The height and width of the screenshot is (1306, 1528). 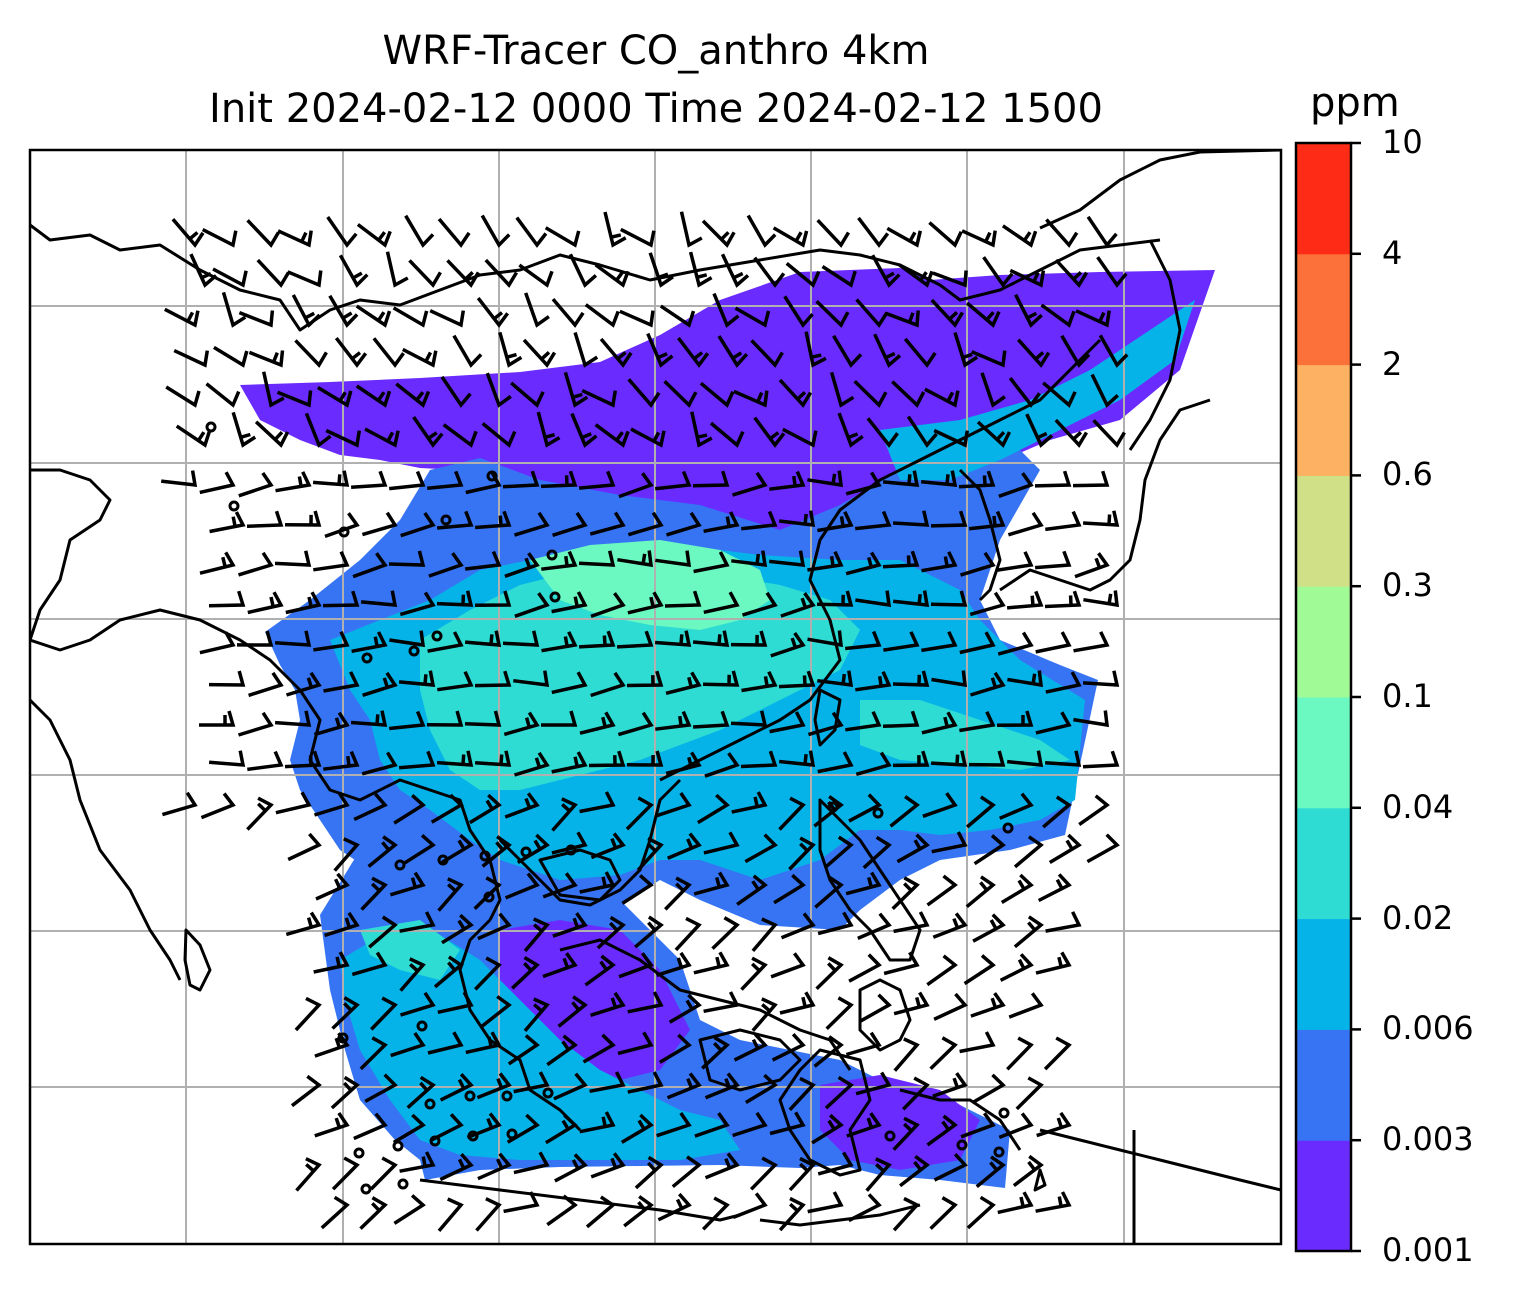 What do you see at coordinates (1323, 531) in the screenshot?
I see `colorbar-segment` at bounding box center [1323, 531].